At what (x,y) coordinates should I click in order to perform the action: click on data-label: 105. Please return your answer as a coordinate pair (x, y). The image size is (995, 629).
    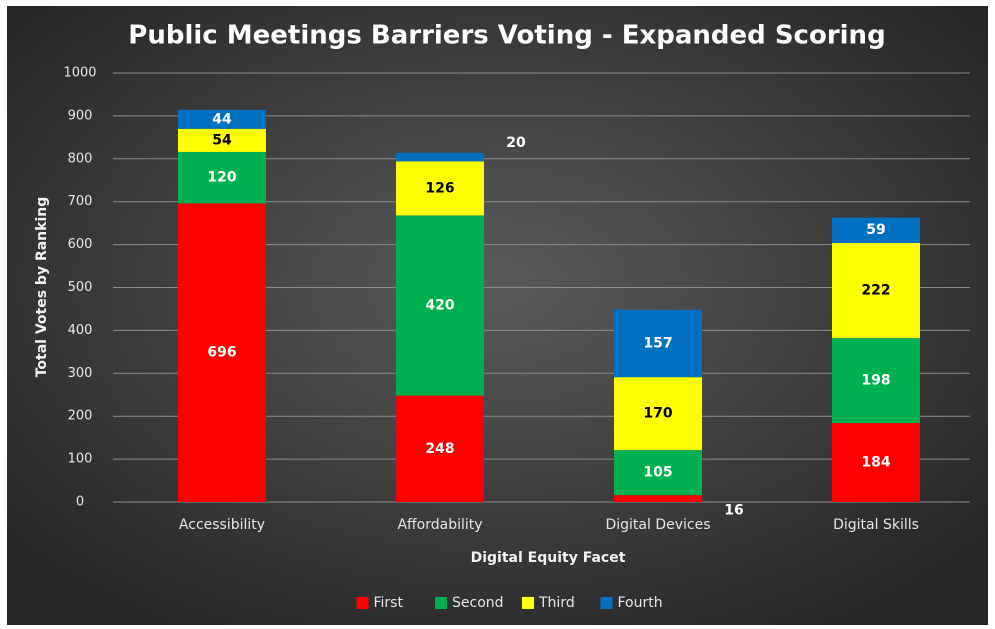
    Looking at the image, I should click on (657, 473).